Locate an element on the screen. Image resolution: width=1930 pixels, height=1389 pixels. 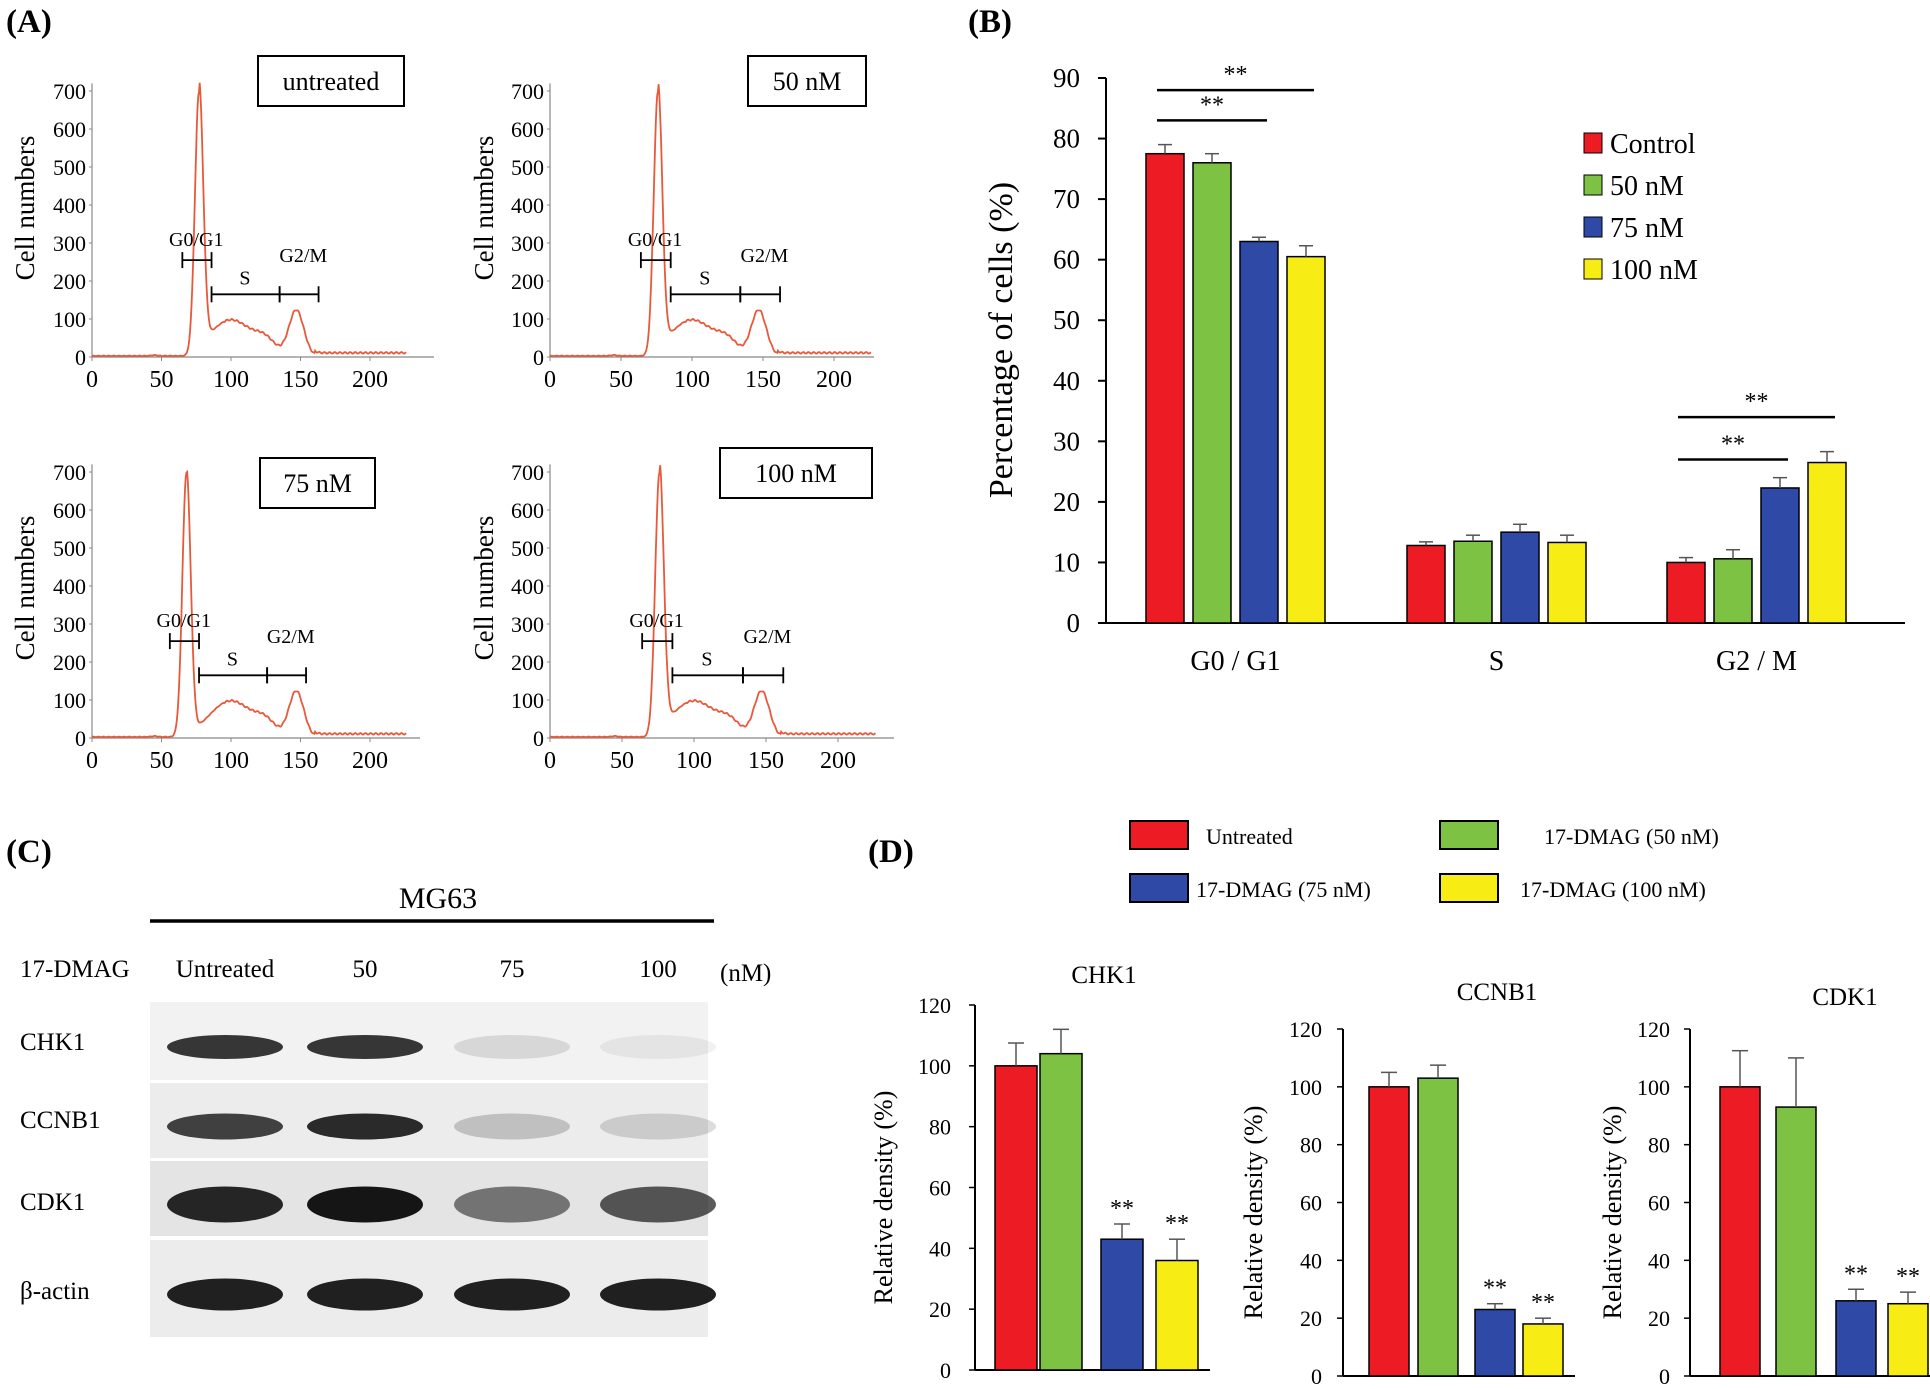
lane-label: 75 is located at coordinates (512, 969).